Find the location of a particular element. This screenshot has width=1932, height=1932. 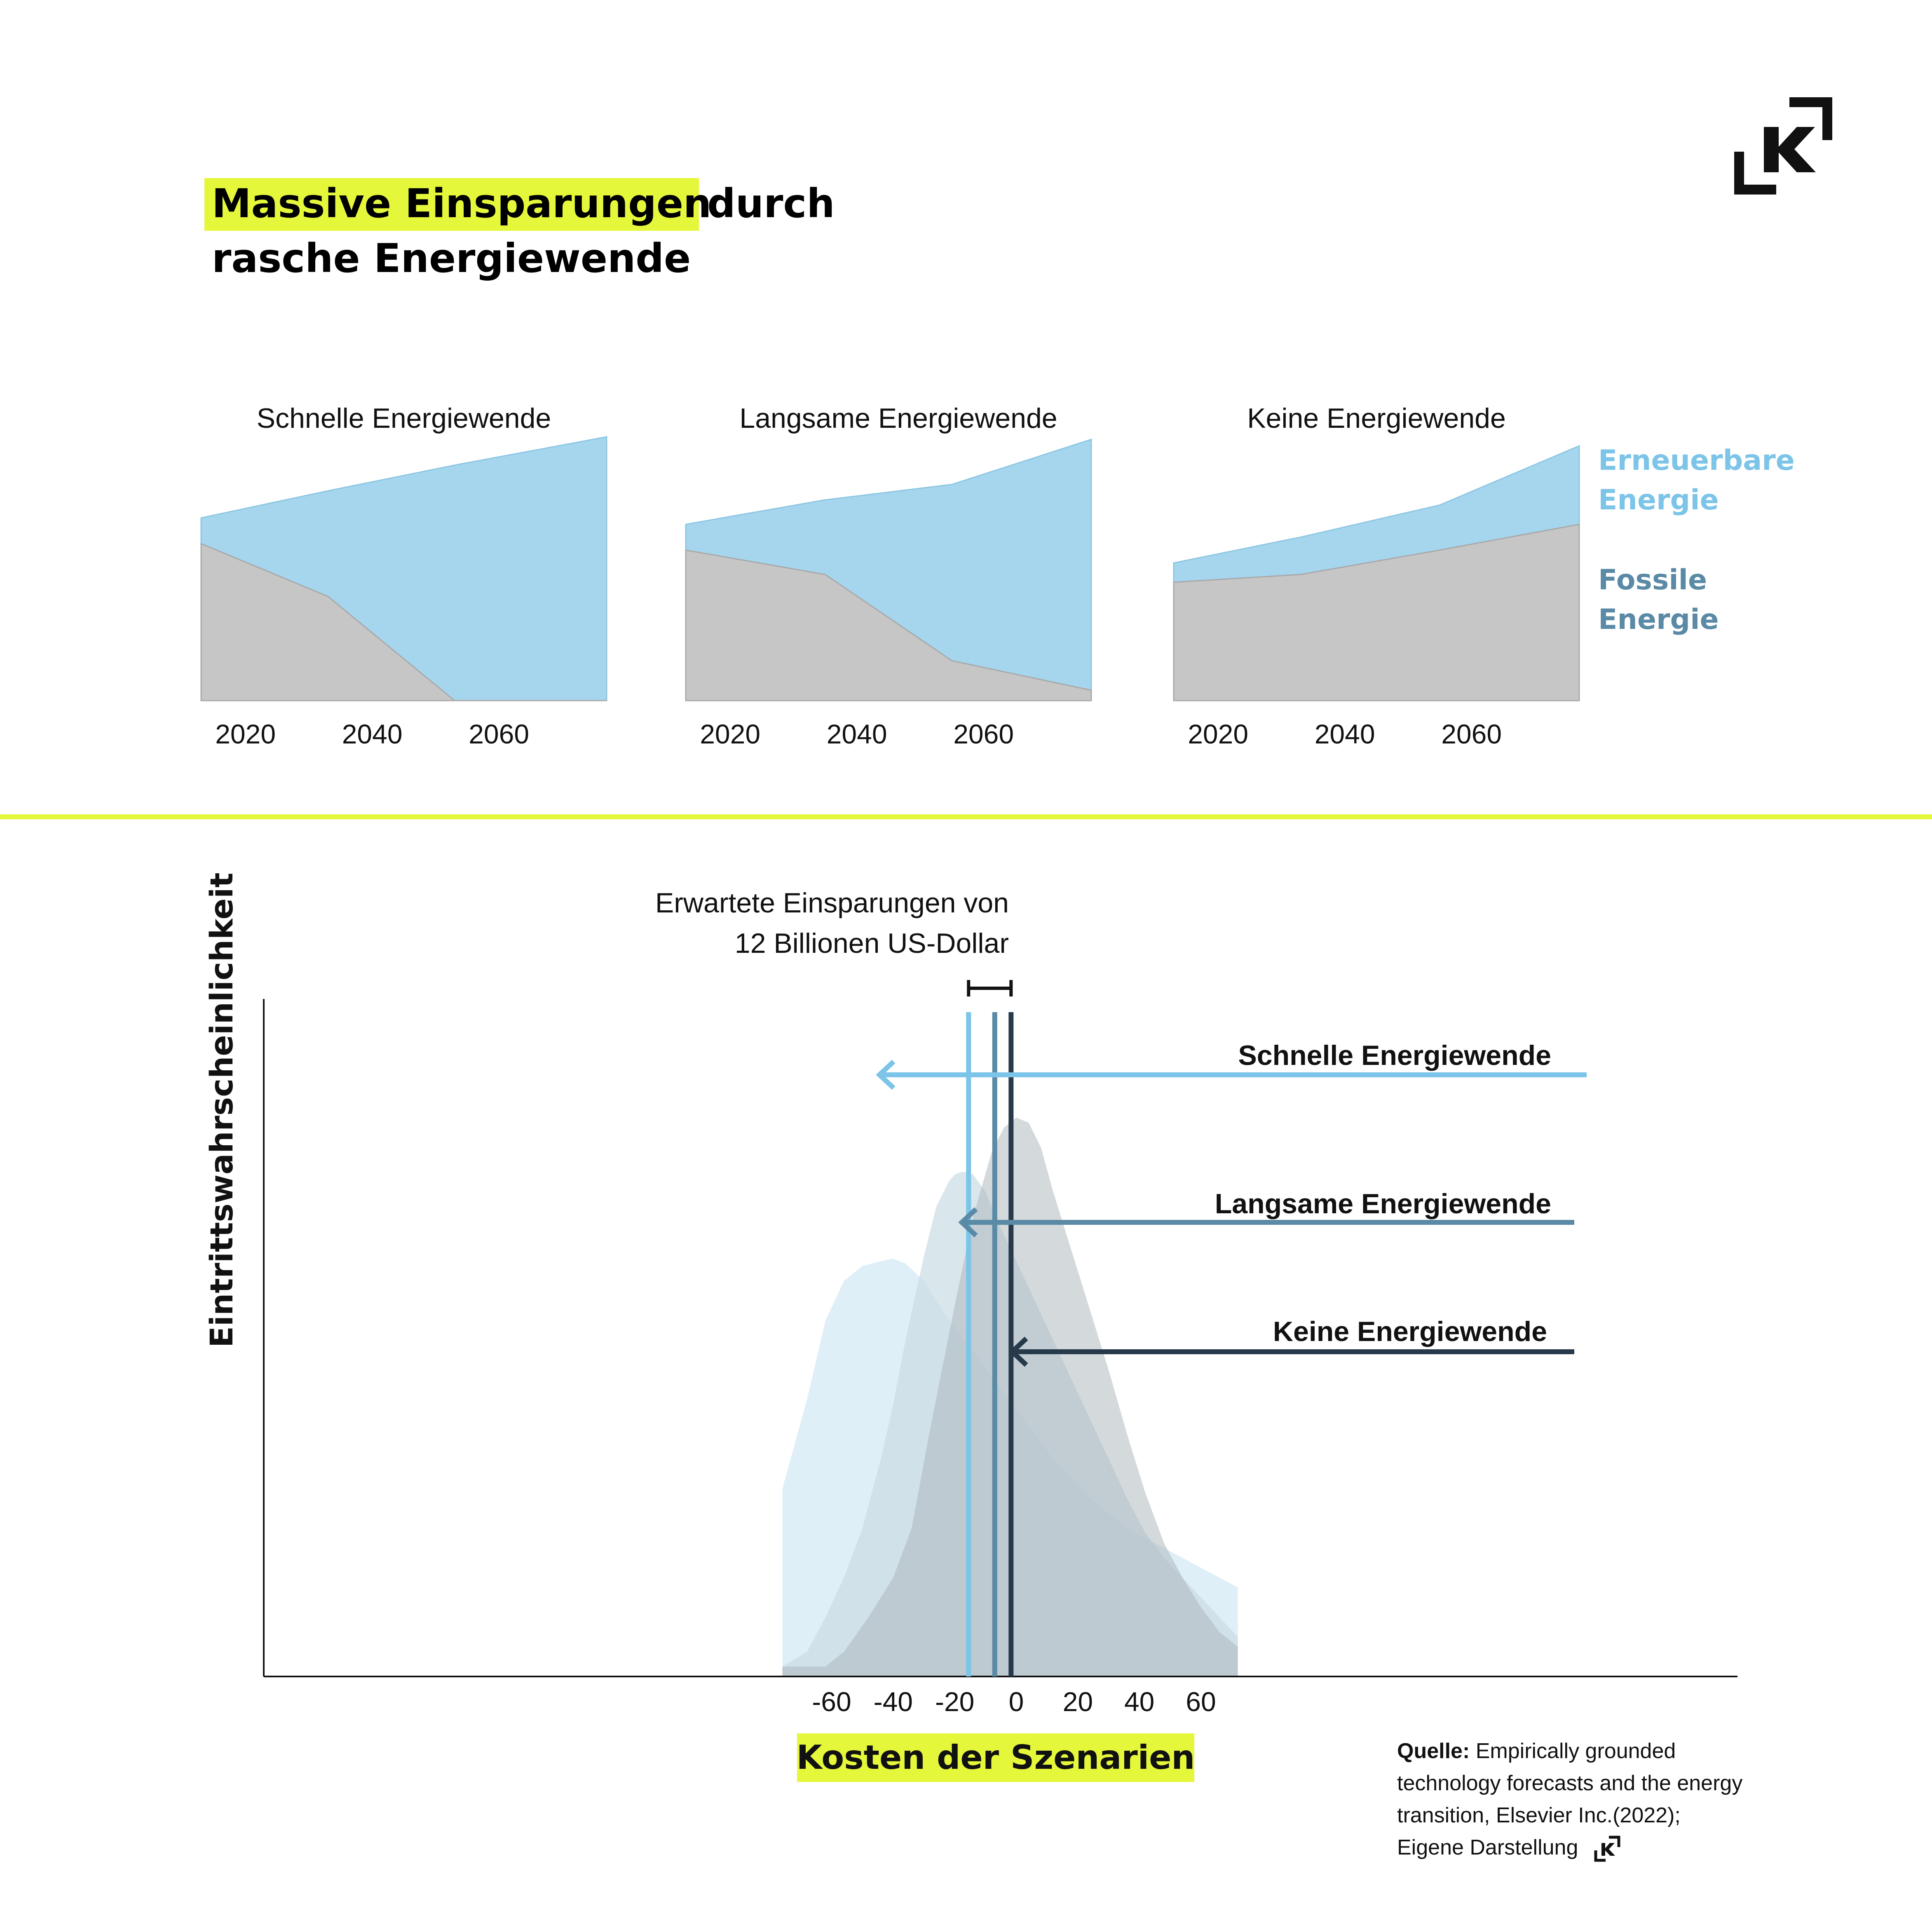

x-axis-label: Kosten der Szenarien is located at coordinates (996, 1757).